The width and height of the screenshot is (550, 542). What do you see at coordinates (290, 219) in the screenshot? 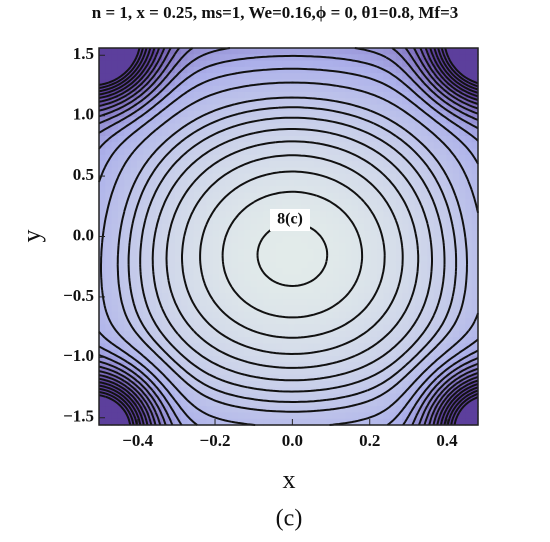
I see `annotation: 8(c)` at bounding box center [290, 219].